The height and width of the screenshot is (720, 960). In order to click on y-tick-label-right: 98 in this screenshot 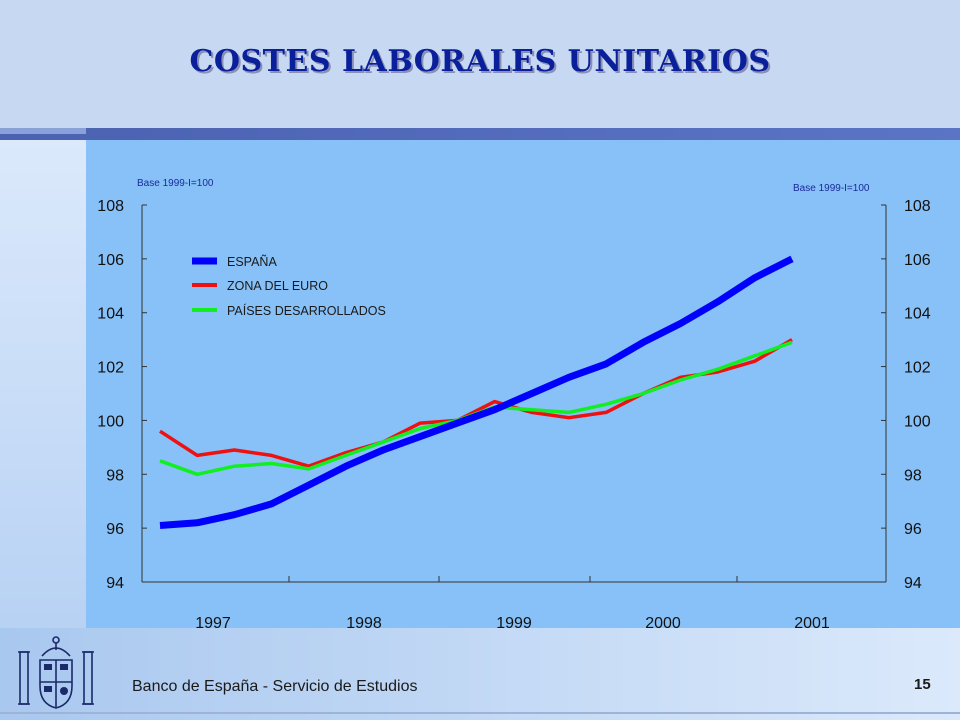, I will do `click(913, 475)`.